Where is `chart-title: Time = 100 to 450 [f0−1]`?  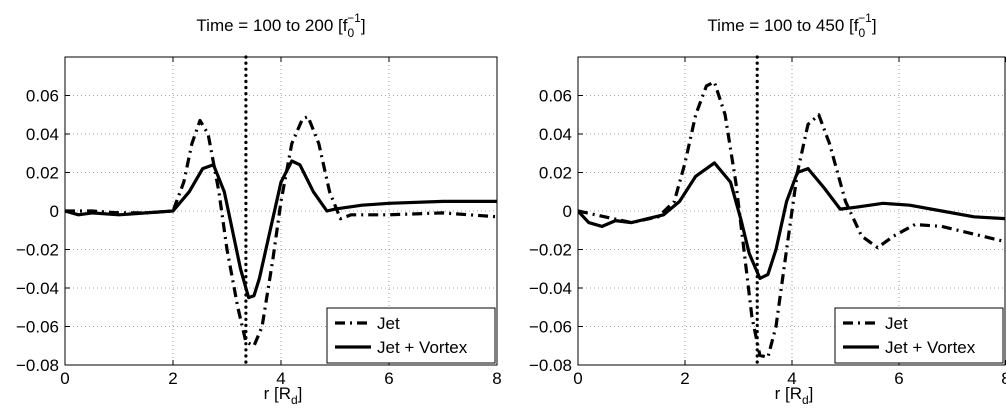
chart-title: Time = 100 to 450 [f0−1] is located at coordinates (791, 25).